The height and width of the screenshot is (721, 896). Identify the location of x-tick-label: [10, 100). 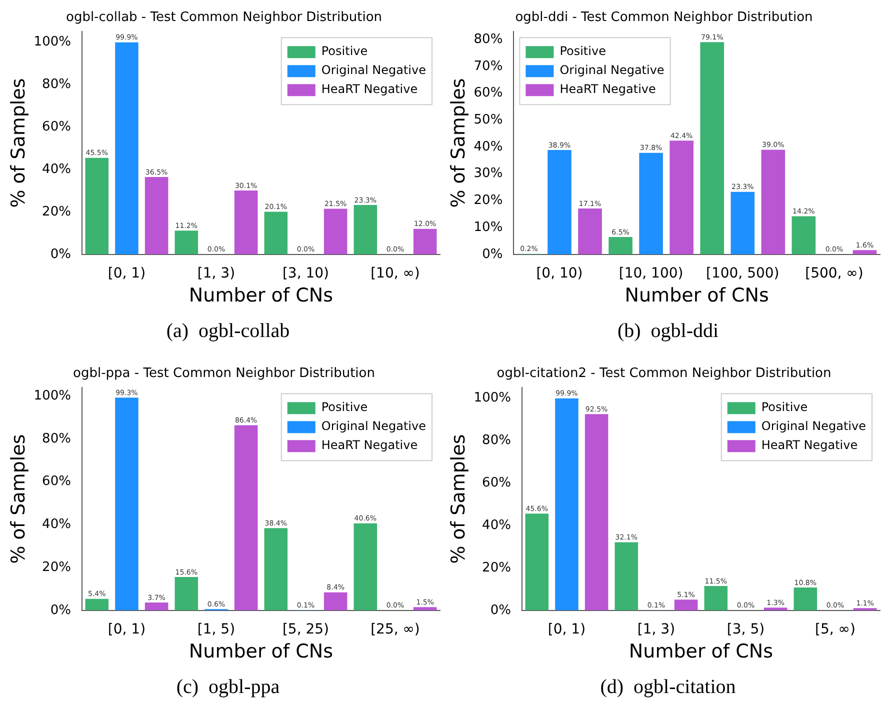
(651, 273).